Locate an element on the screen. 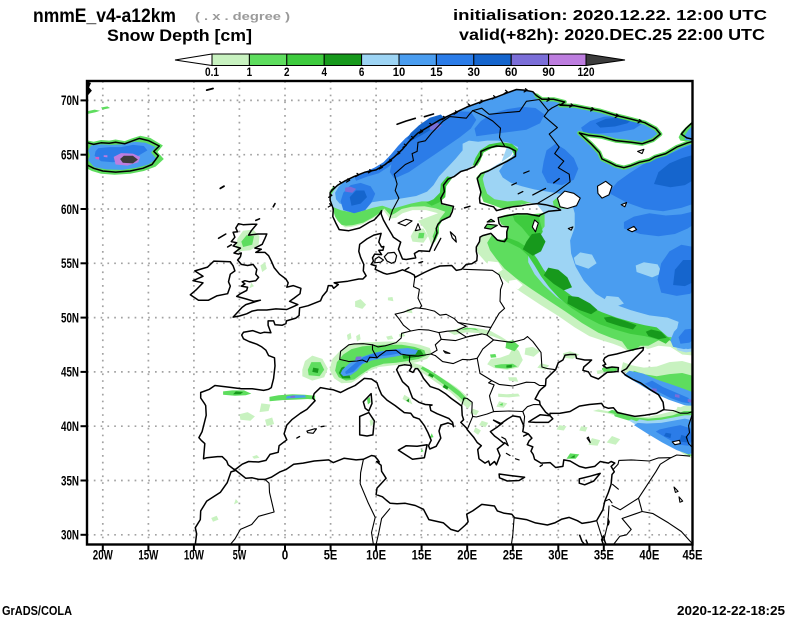  svg-text: 55N is located at coordinates (70, 263).